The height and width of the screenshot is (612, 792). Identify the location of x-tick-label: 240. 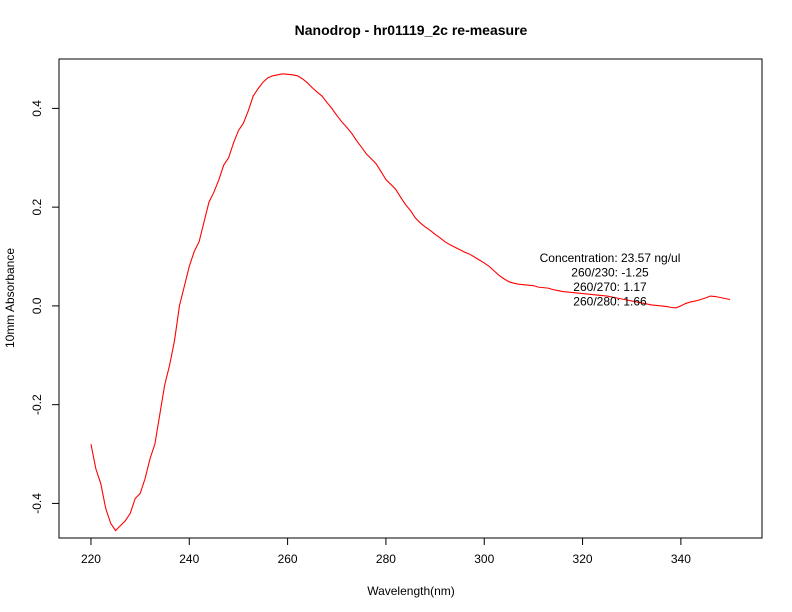
(189, 559).